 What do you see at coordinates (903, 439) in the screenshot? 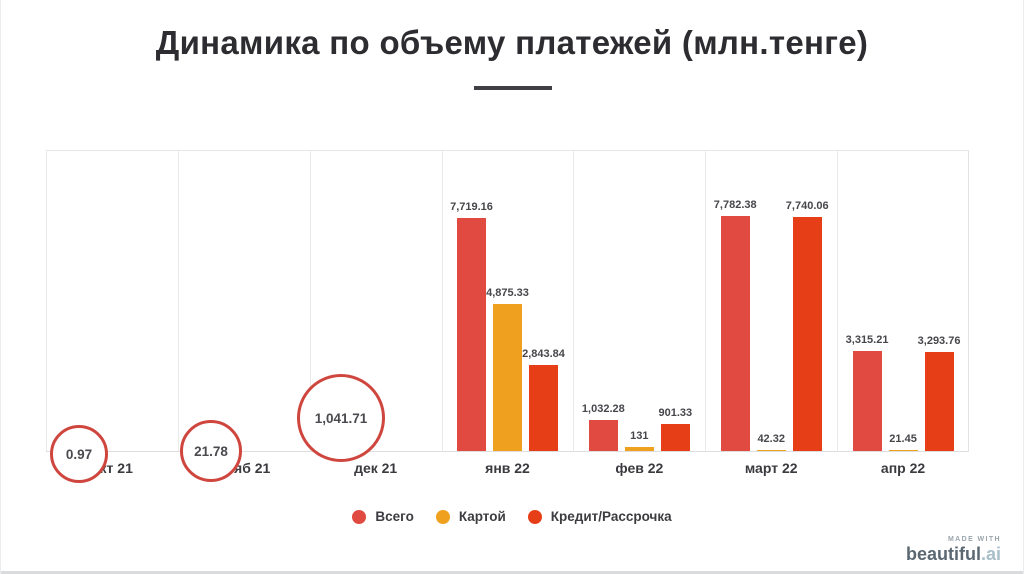
I see `bar-value-label: 21.45` at bounding box center [903, 439].